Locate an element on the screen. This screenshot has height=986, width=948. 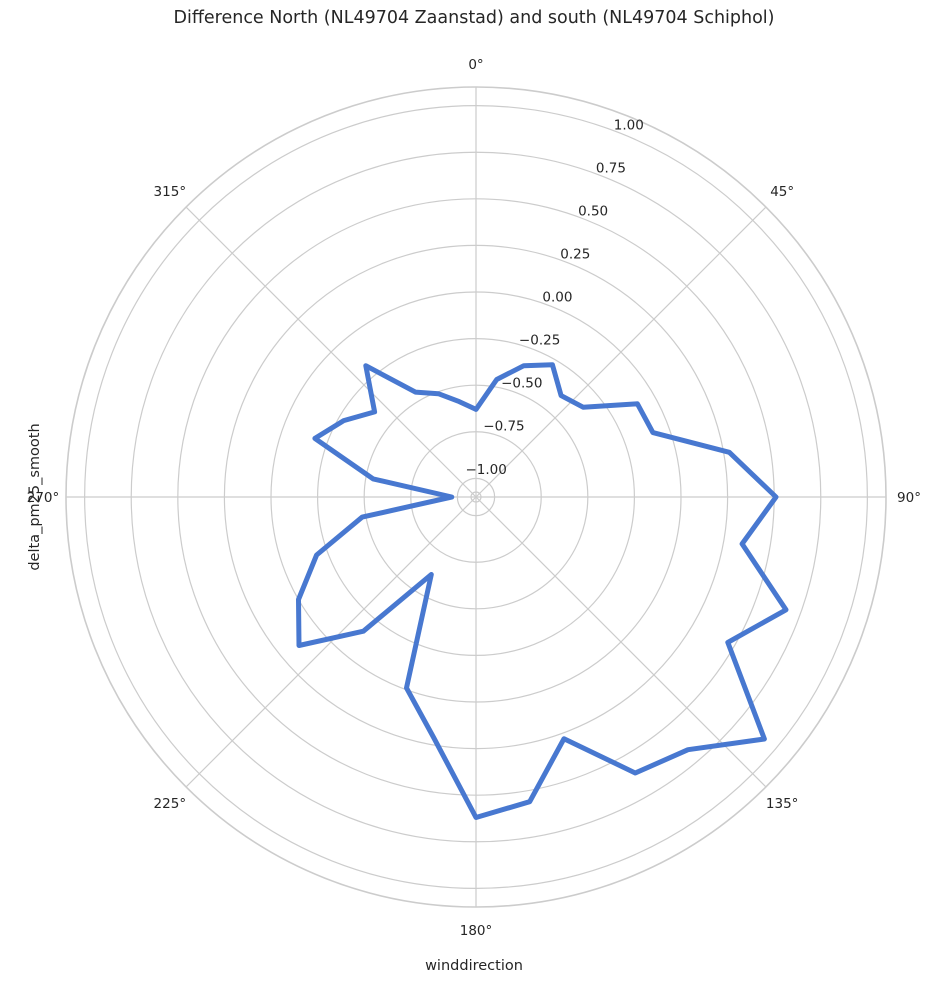
radial-tick-label: 0.00 is located at coordinates (557, 298).